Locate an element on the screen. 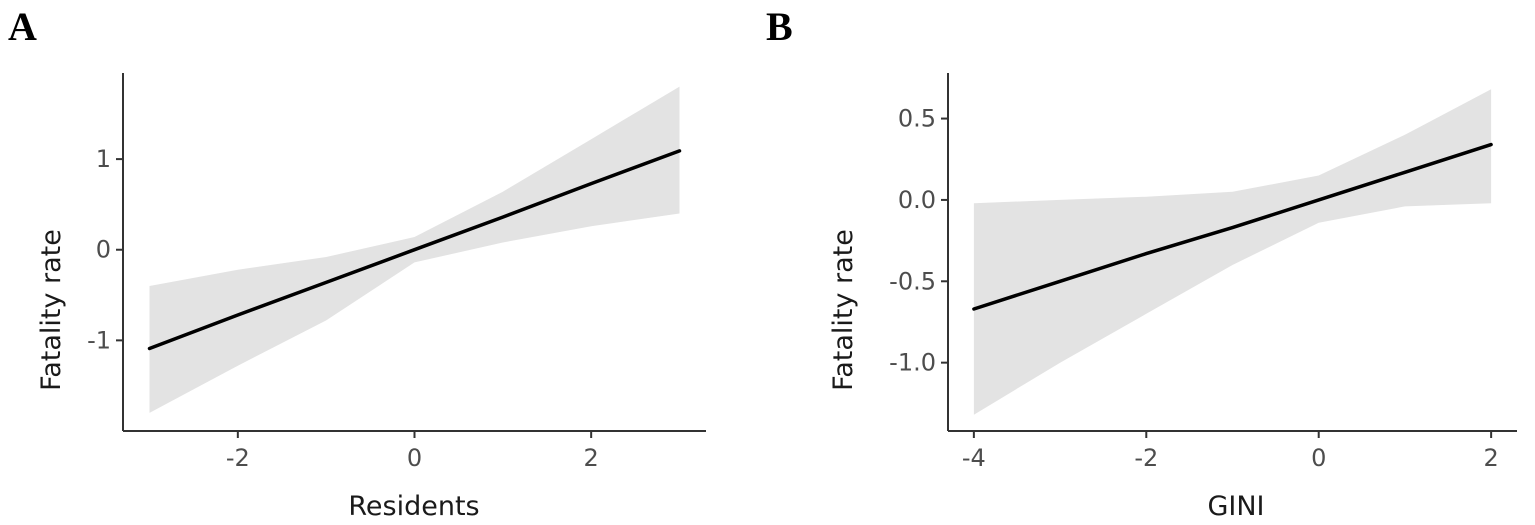  panel-b-label: B is located at coordinates (779, 26).